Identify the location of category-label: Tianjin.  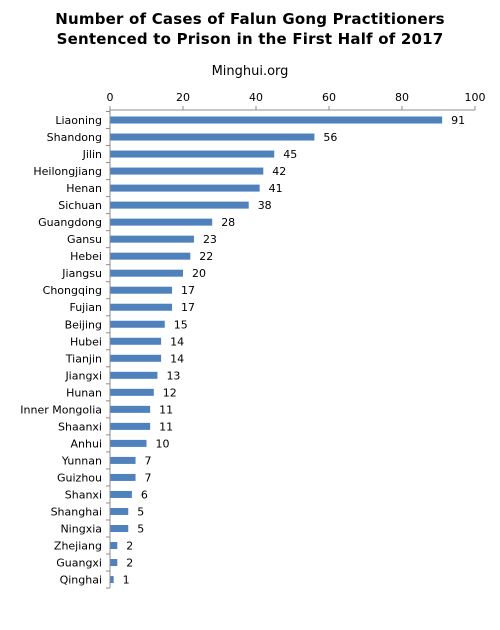
(83, 358).